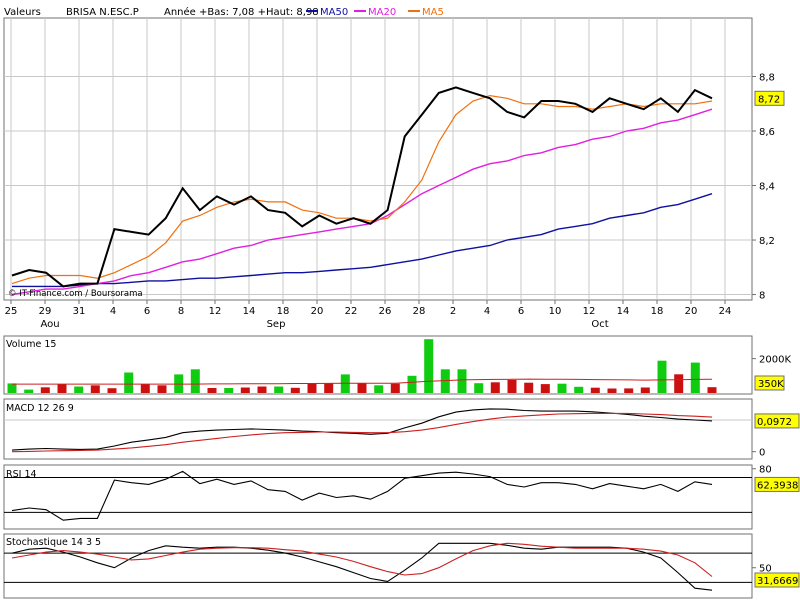 The image size is (800, 600). What do you see at coordinates (767, 78) in the screenshot?
I see `price-y-tick-label: 8,8` at bounding box center [767, 78].